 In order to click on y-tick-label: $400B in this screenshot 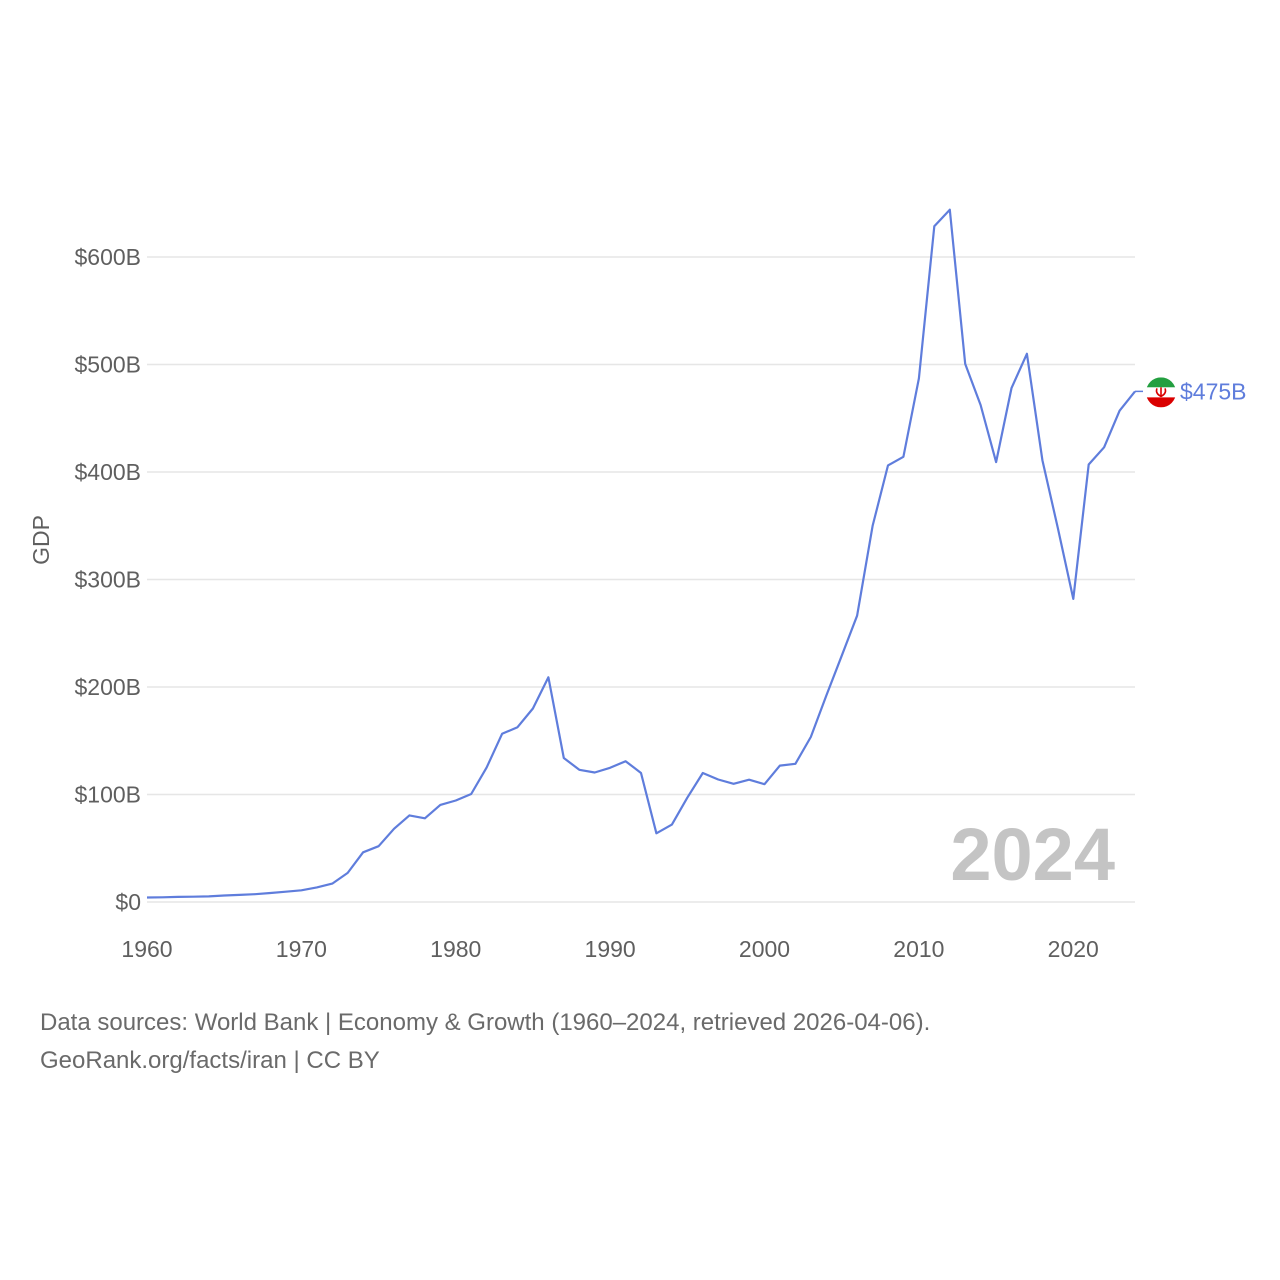, I will do `click(107, 472)`.